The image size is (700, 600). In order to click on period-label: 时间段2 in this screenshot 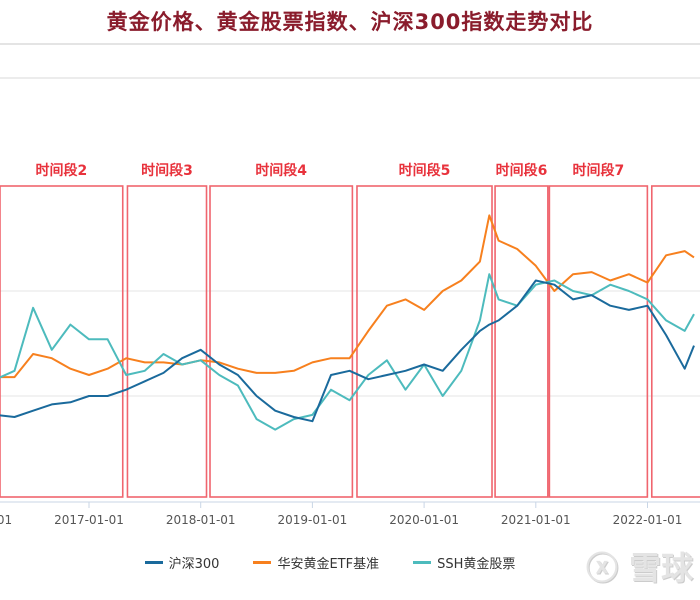, I will do `click(61, 170)`.